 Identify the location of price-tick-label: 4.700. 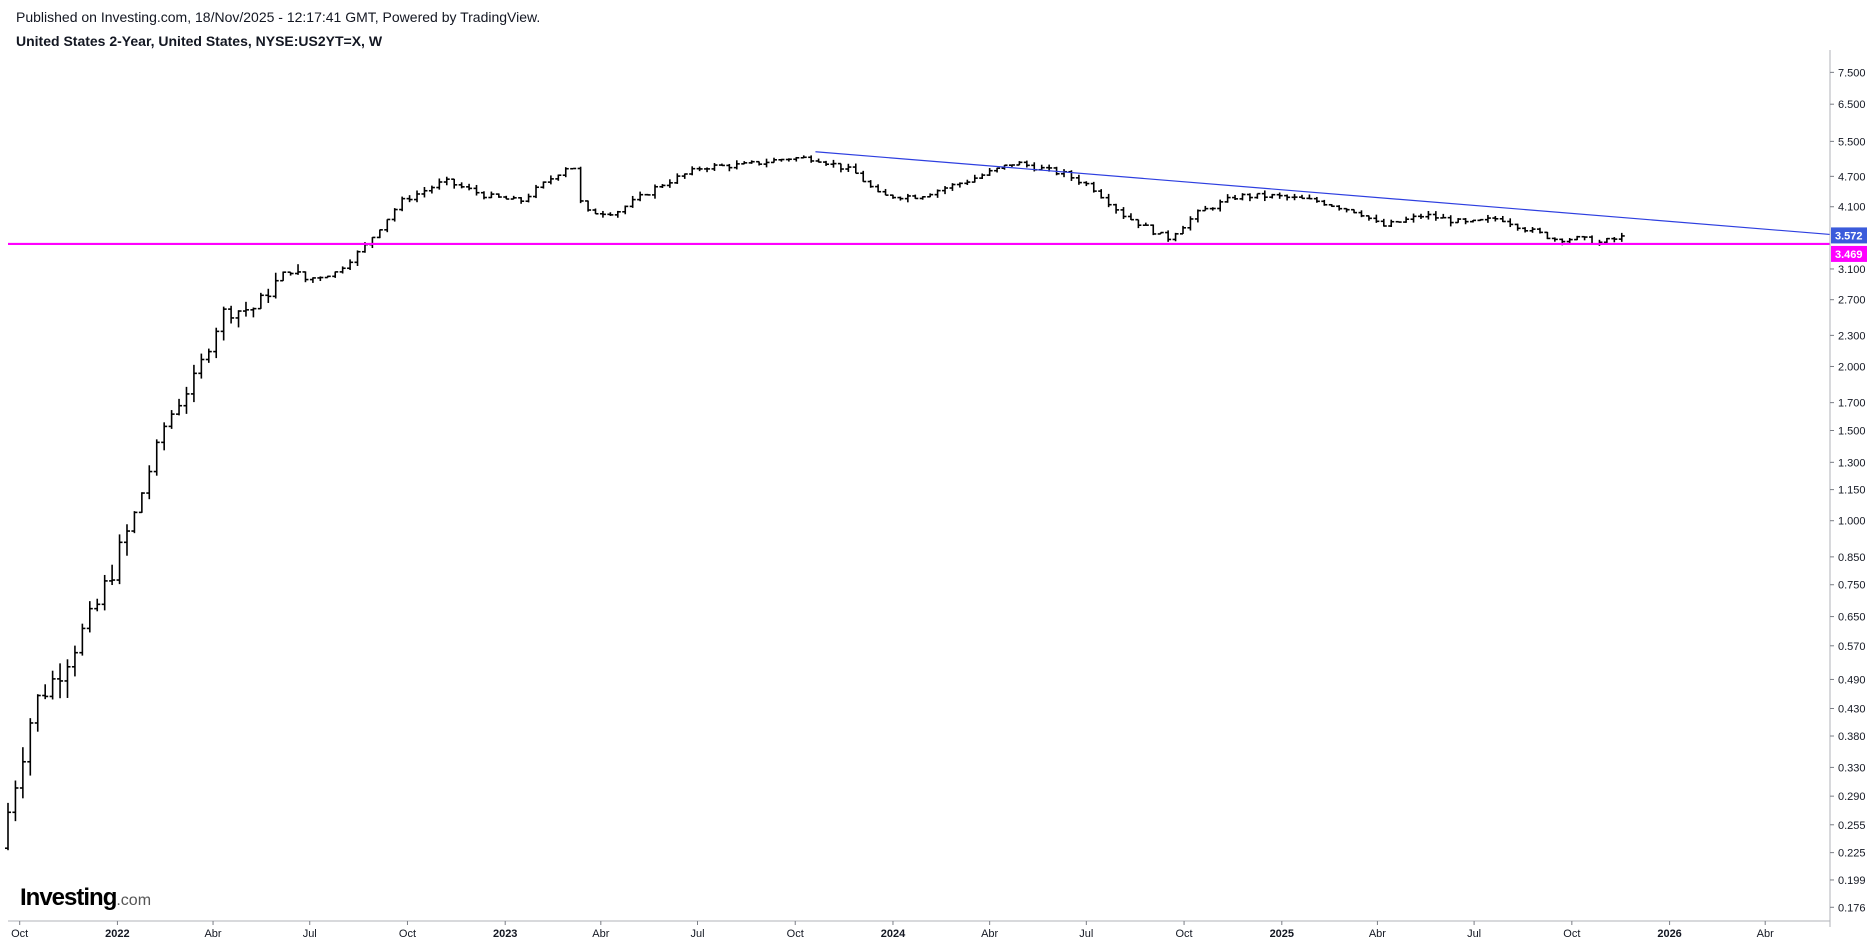
(1852, 177).